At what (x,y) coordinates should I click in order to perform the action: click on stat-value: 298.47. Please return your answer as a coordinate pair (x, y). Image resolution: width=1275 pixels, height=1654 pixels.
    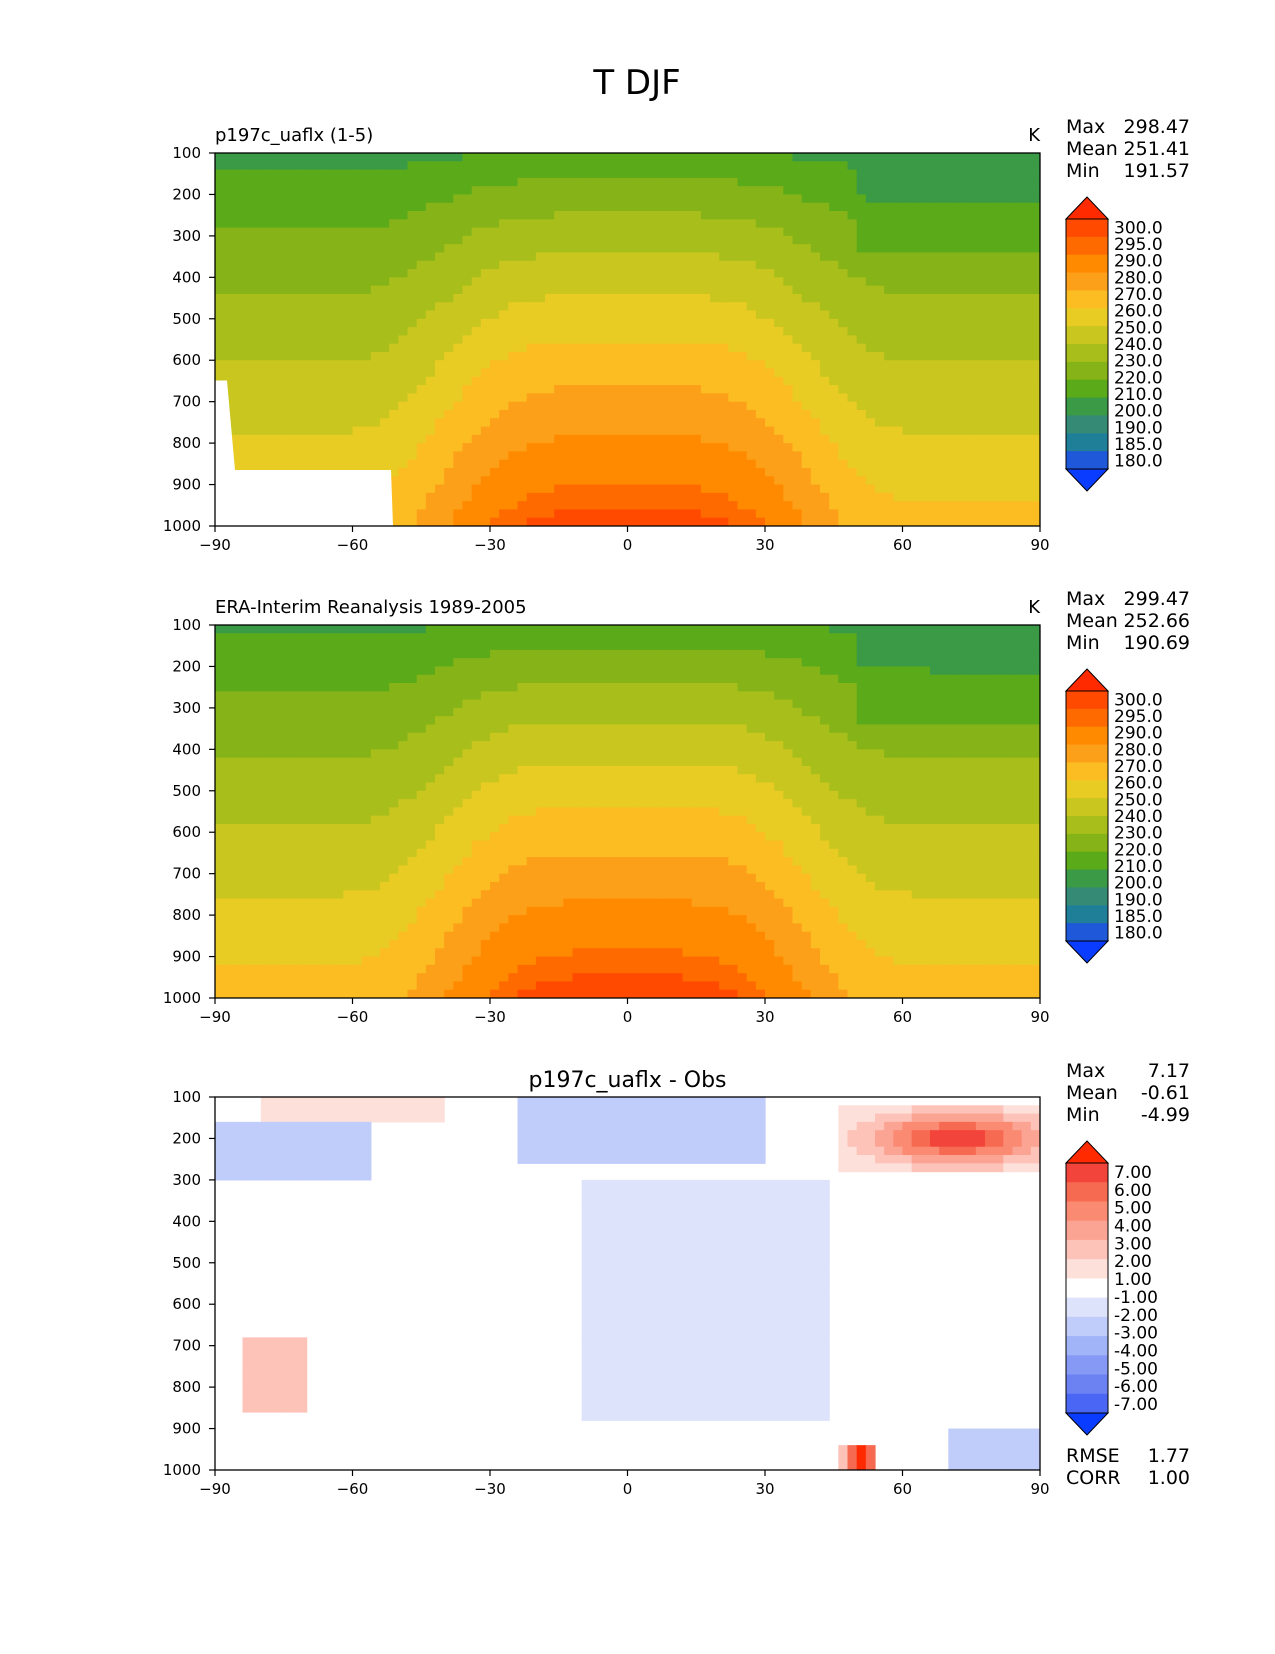
    Looking at the image, I should click on (1157, 127).